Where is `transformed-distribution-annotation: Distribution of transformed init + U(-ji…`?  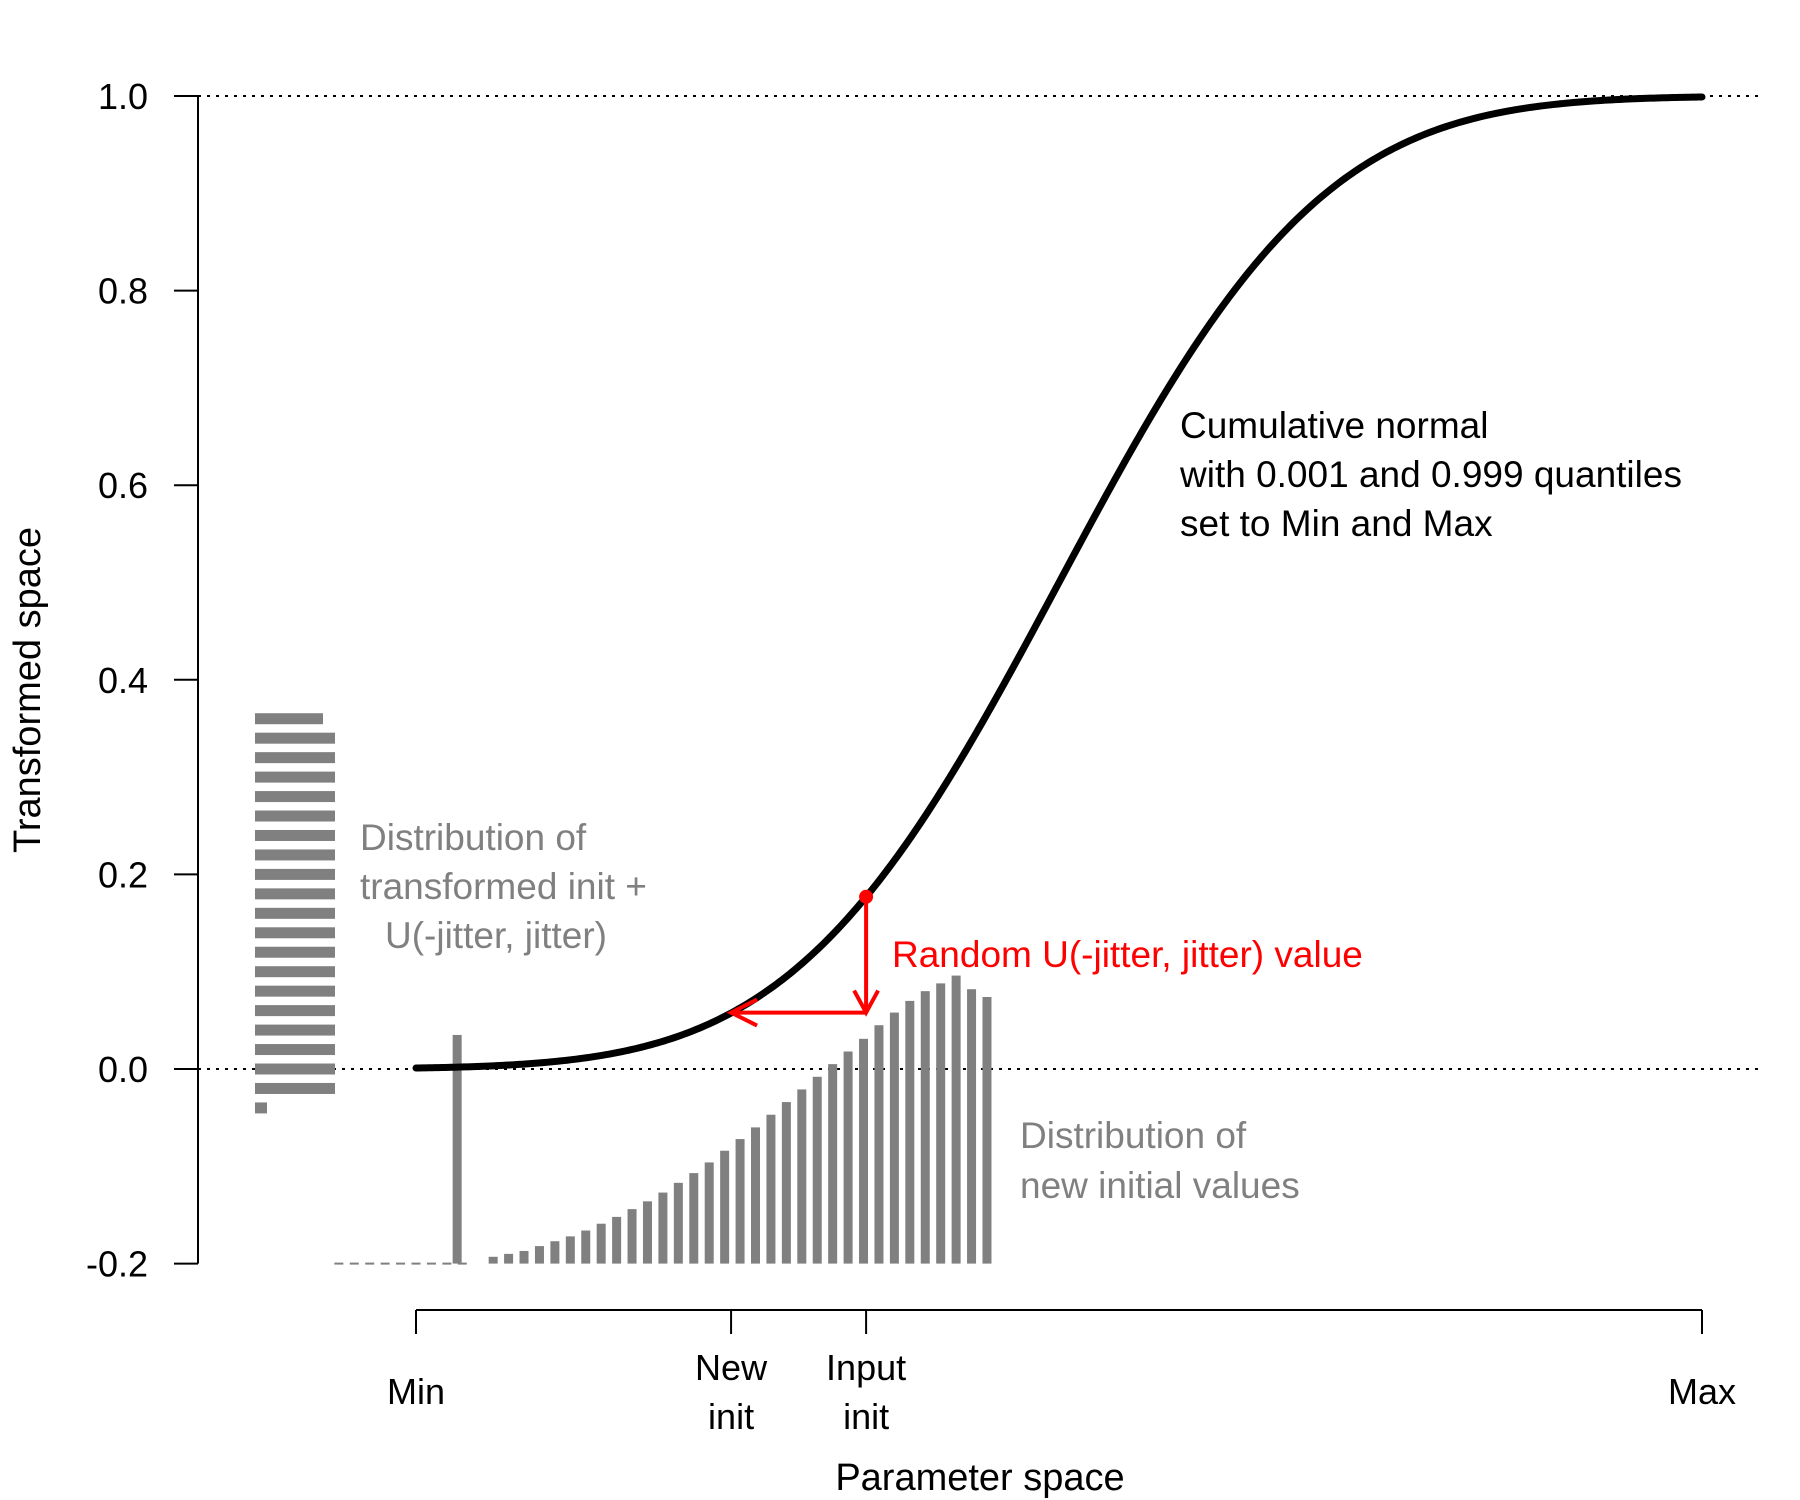
transformed-distribution-annotation: Distribution of transformed init + U(-ji… is located at coordinates (508, 886).